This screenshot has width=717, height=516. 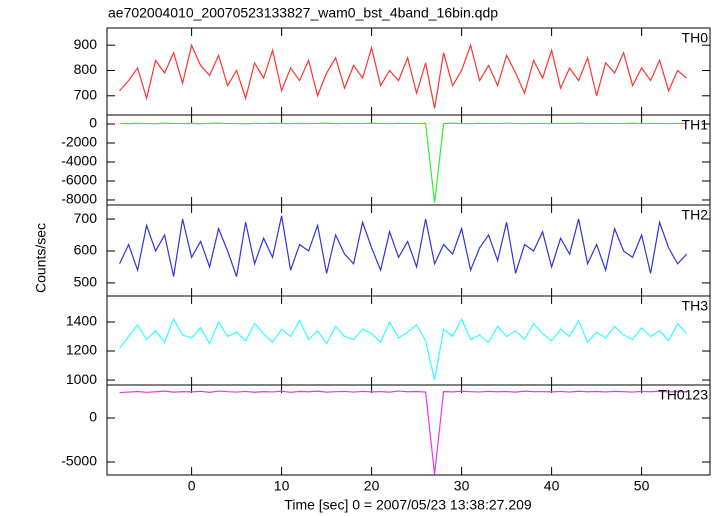 I want to click on x-tick-label: 20, so click(x=372, y=486).